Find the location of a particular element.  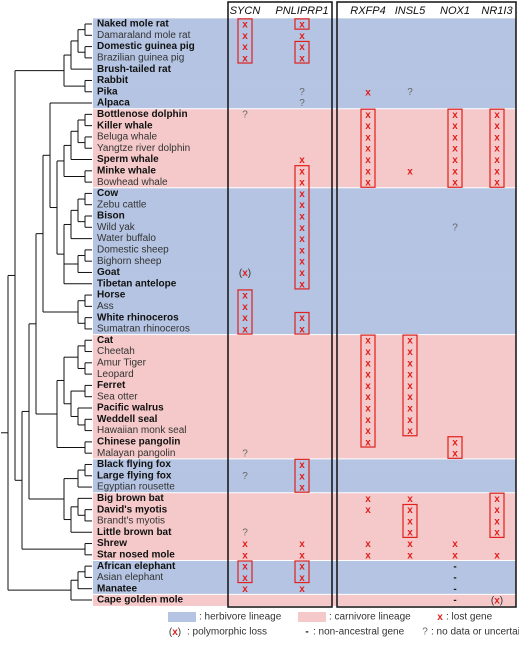

species-name: Beluga whale is located at coordinates (127, 137).